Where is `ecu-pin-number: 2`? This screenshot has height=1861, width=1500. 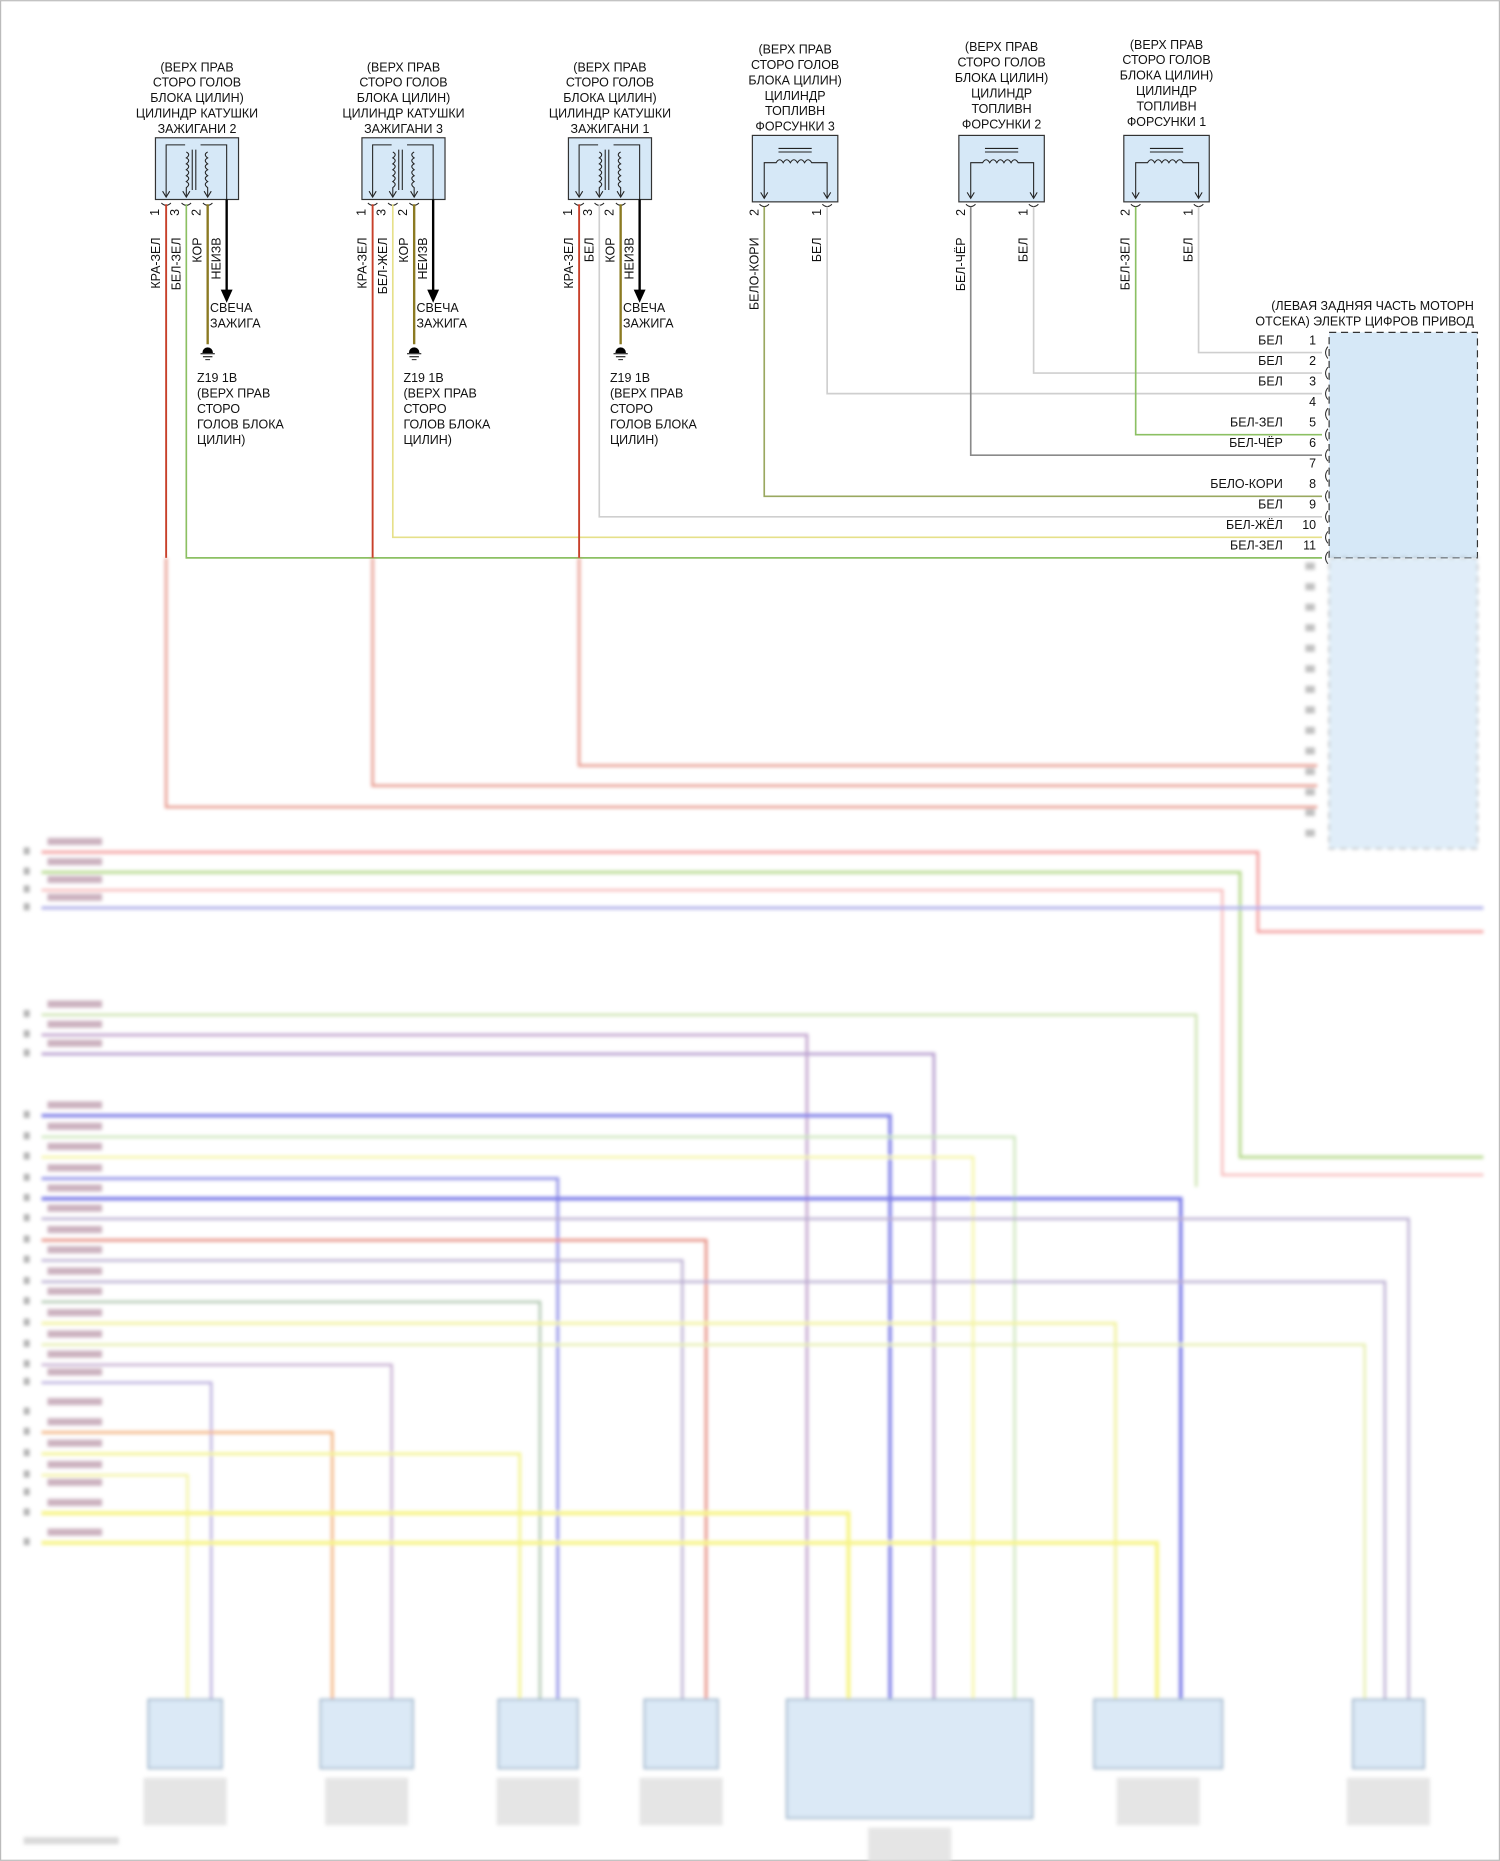 ecu-pin-number: 2 is located at coordinates (1312, 361).